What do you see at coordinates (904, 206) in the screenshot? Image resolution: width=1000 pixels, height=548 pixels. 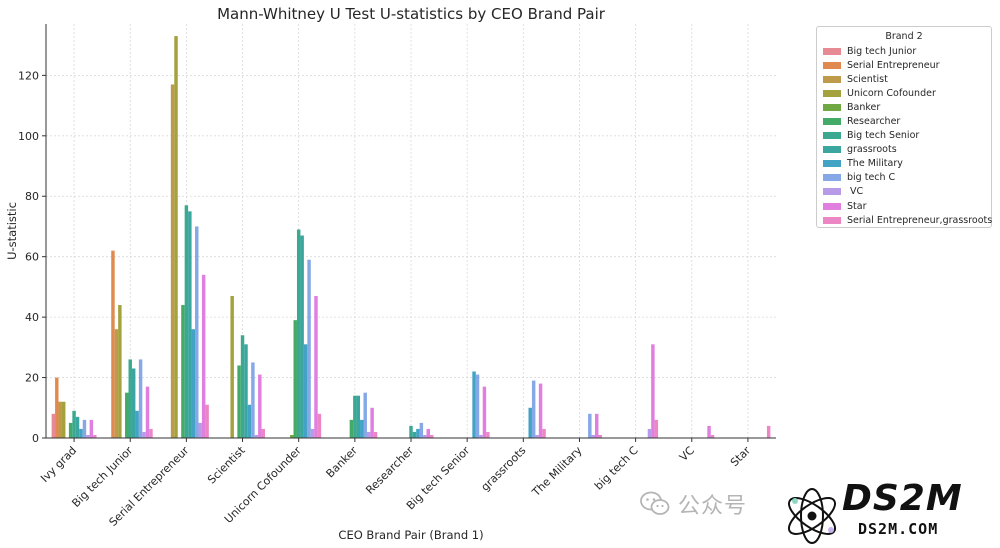 I see `legend-item: Star` at bounding box center [904, 206].